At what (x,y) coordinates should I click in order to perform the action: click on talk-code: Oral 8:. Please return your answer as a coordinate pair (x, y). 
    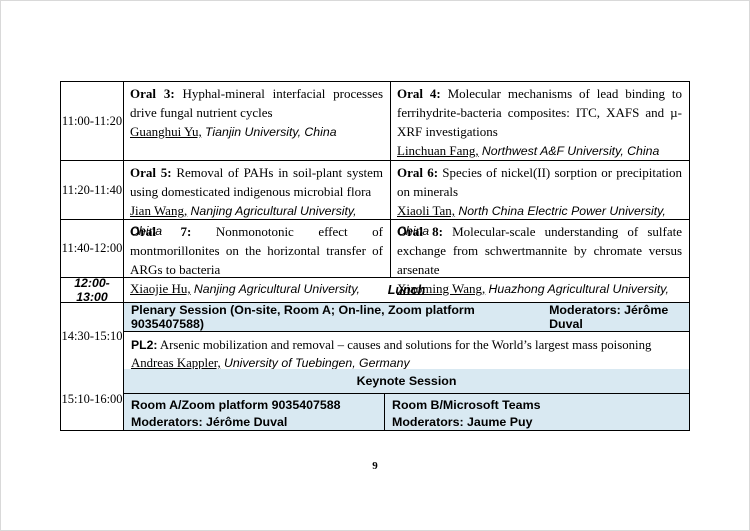
    Looking at the image, I should click on (420, 231).